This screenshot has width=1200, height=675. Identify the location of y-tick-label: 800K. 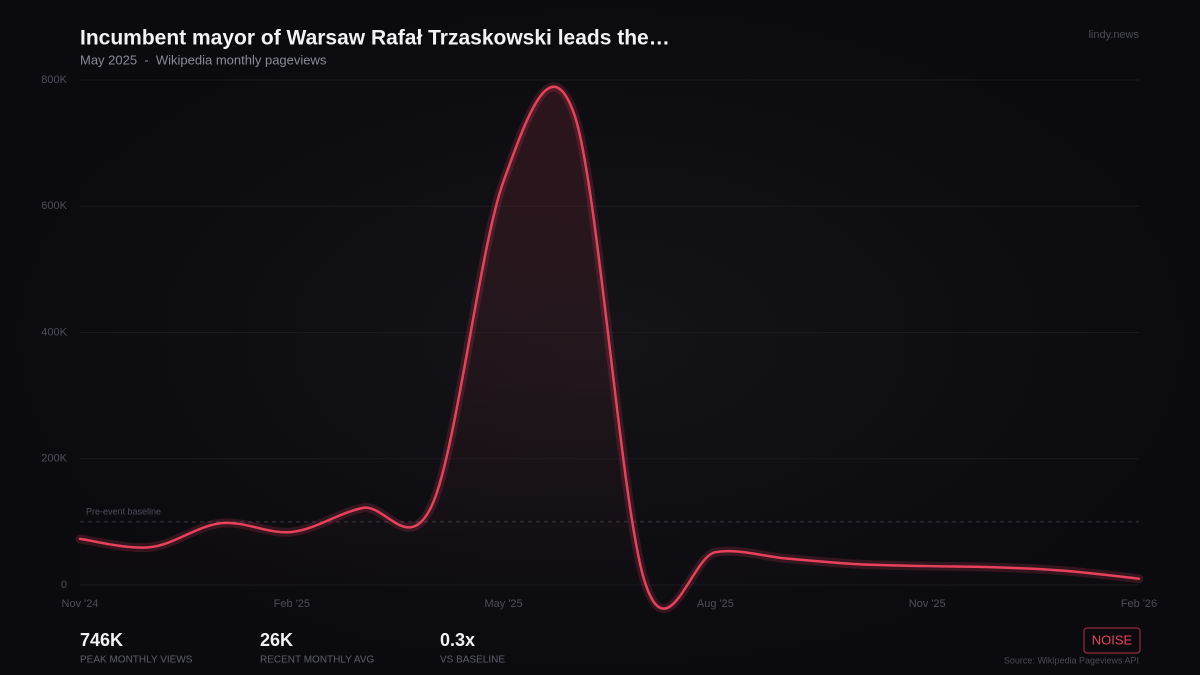
(54, 80).